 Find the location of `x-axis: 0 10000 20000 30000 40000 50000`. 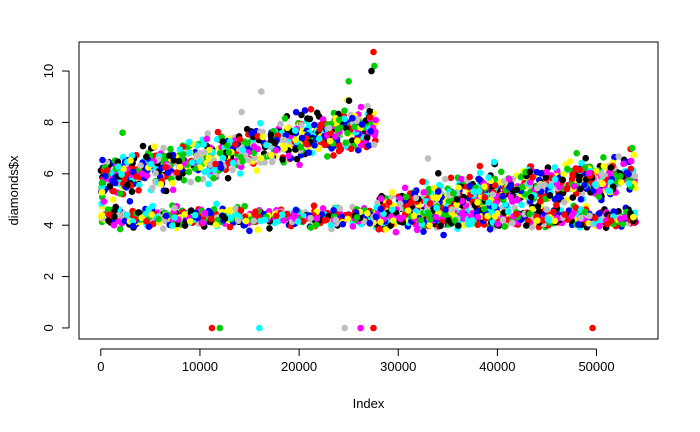

x-axis: 0 10000 20000 30000 40000 50000 is located at coordinates (356, 361).